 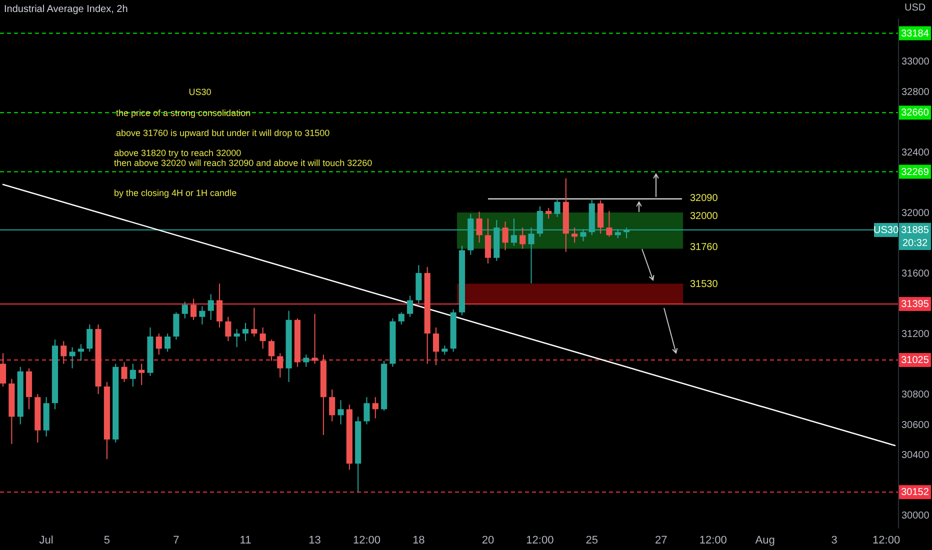 I want to click on chart-title: Industrial Average Index, 2h, so click(x=66, y=9).